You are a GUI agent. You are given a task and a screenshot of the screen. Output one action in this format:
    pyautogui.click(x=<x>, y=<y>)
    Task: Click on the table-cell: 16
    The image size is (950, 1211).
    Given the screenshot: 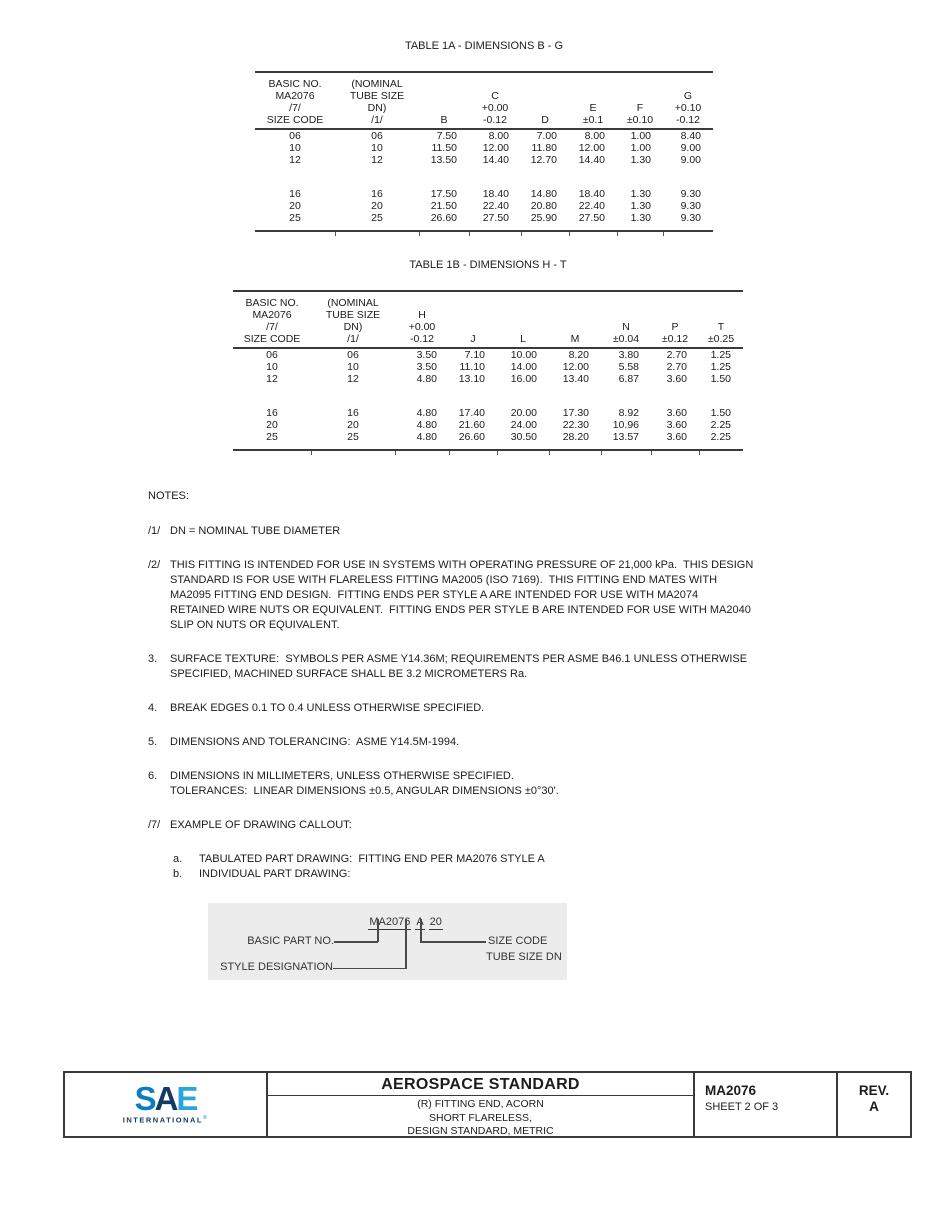 What is the action you would take?
    pyautogui.click(x=295, y=194)
    